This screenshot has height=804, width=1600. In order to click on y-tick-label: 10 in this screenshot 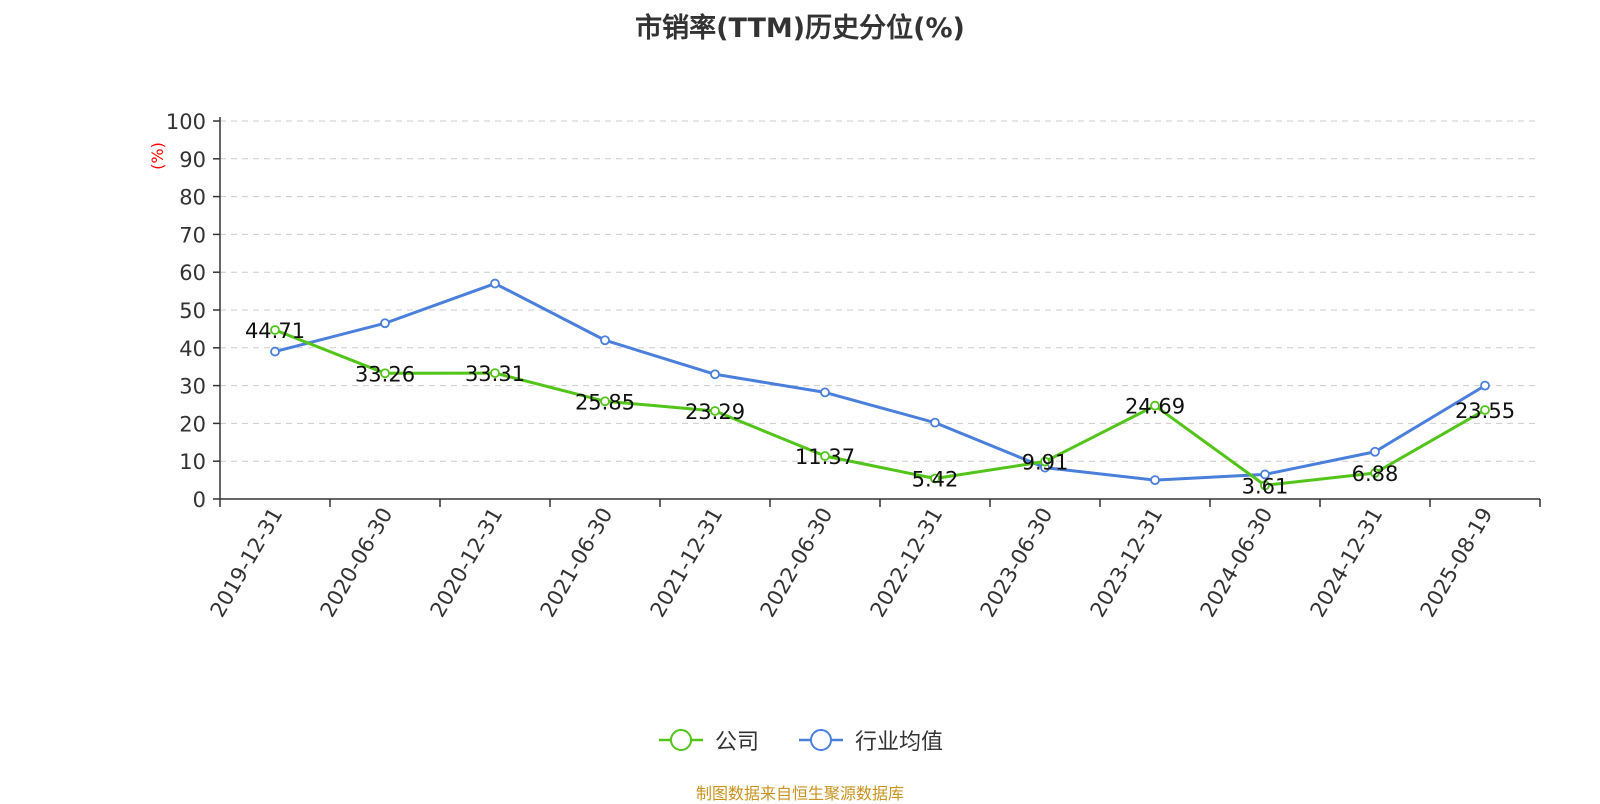, I will do `click(192, 462)`.